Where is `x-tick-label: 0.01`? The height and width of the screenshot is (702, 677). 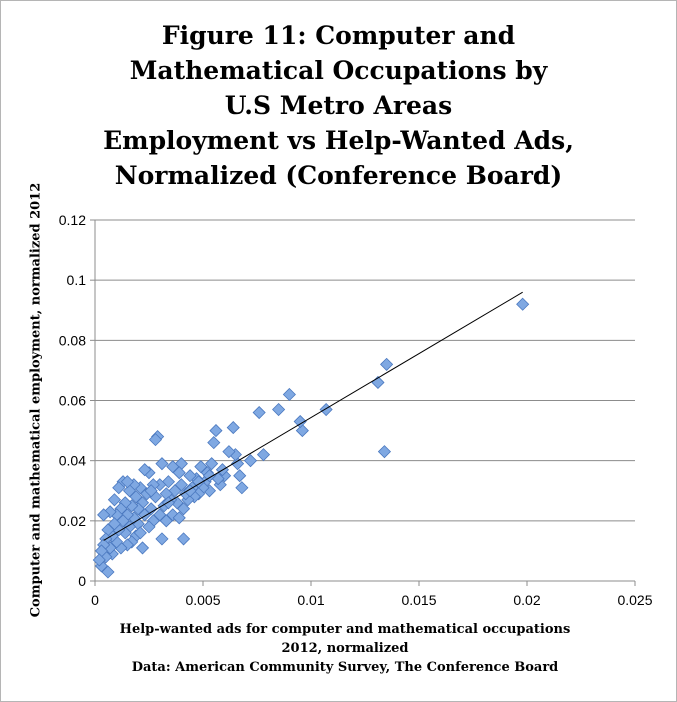 x-tick-label: 0.01 is located at coordinates (310, 600).